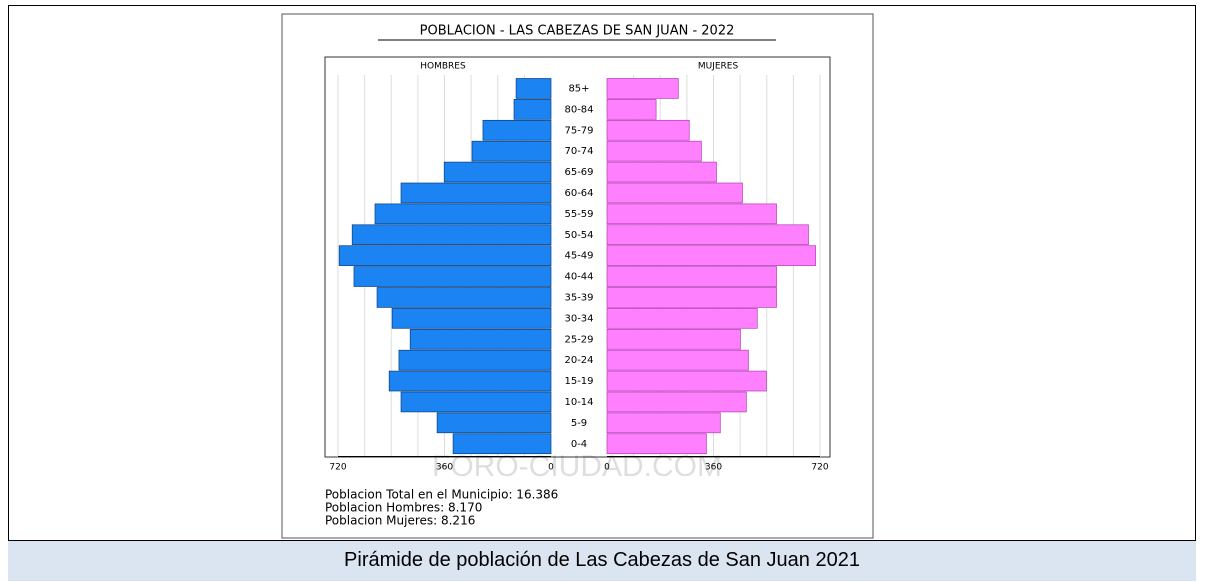 This screenshot has height=582, width=1205. What do you see at coordinates (578, 151) in the screenshot?
I see `age-label: 70-74` at bounding box center [578, 151].